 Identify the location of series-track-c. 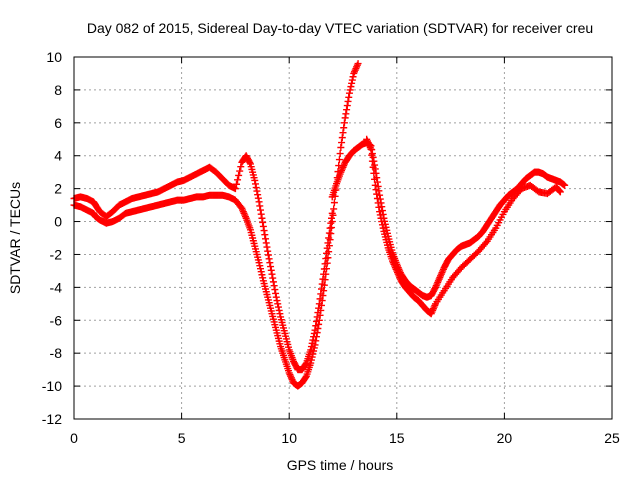
(448, 220).